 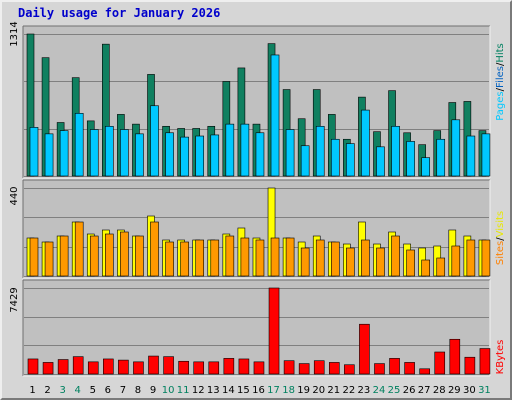 What do you see at coordinates (288, 390) in the screenshot?
I see `x-tick-label-18: 18` at bounding box center [288, 390].